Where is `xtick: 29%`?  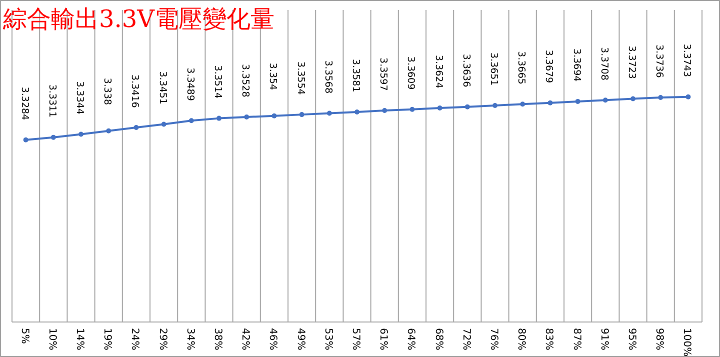
xtick: 29% is located at coordinates (162, 339).